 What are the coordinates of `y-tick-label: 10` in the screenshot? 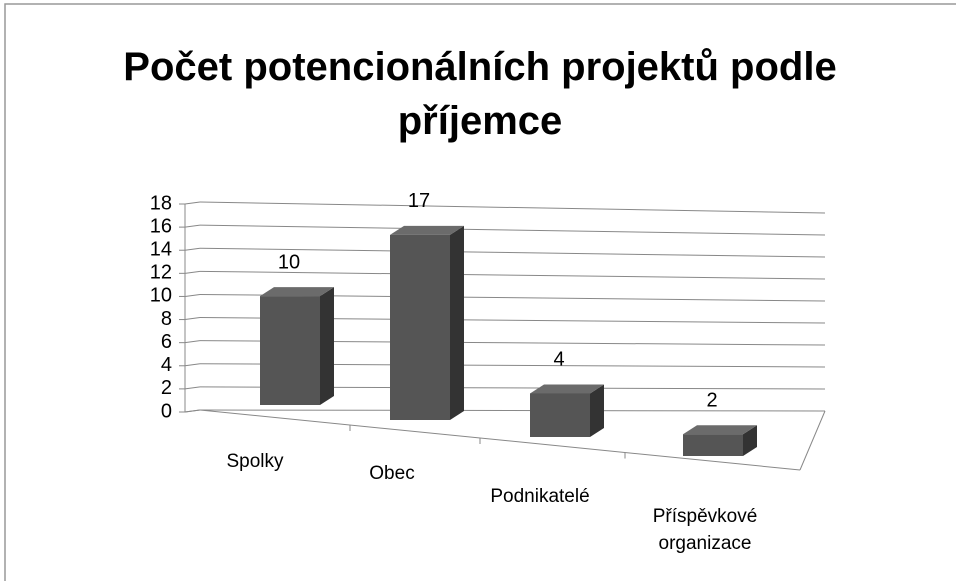 It's located at (161, 296).